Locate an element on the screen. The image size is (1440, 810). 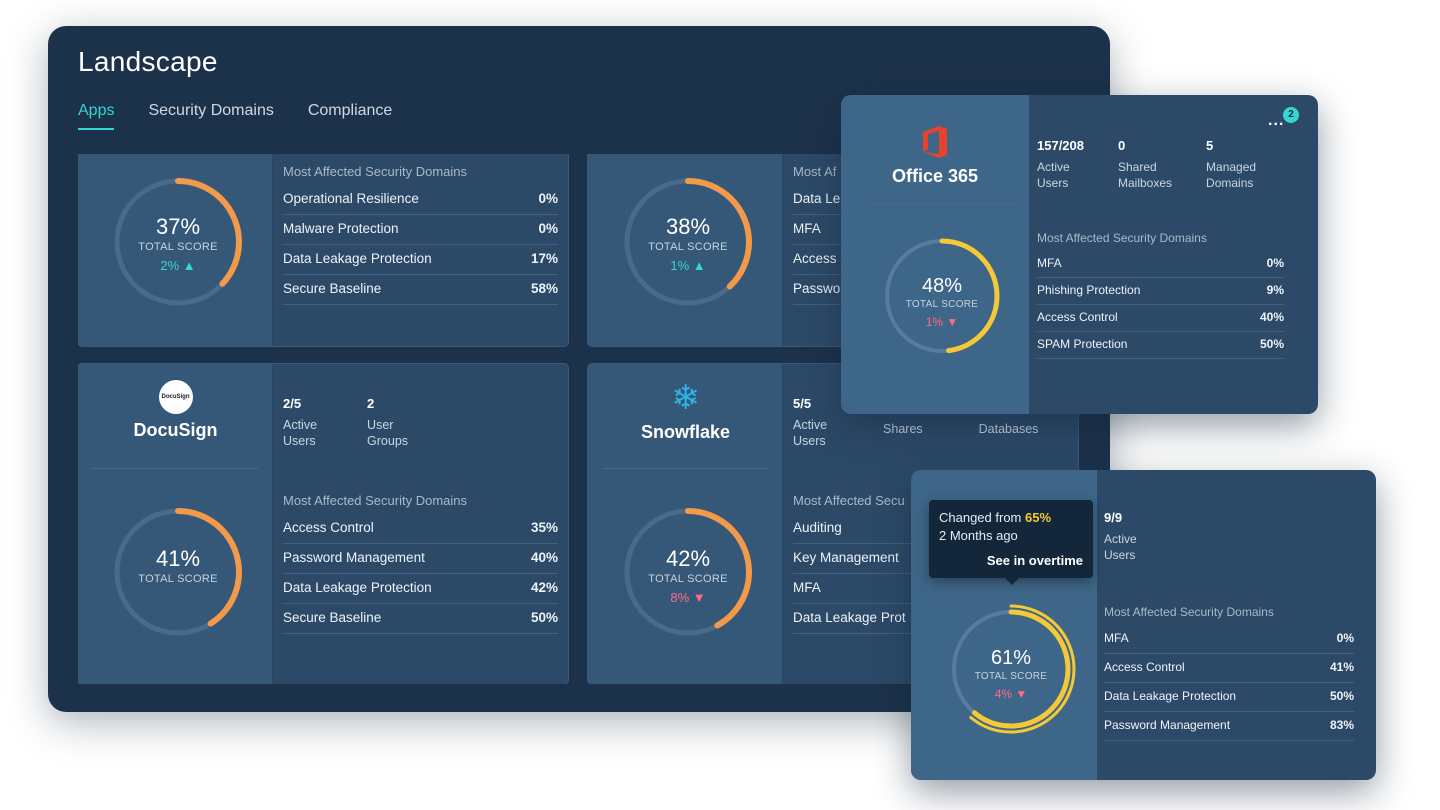
domain-name: Passwo is located at coordinates (817, 288).